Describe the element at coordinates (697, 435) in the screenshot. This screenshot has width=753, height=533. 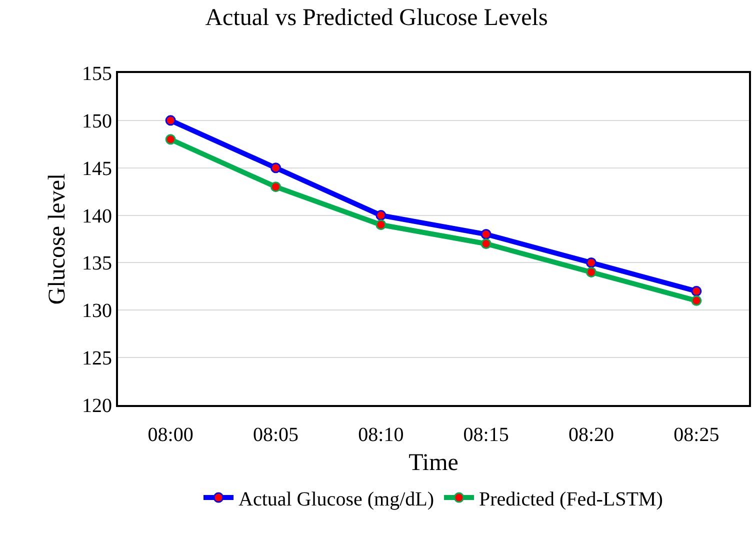
I see `x-tick-label: 08:25` at that location.